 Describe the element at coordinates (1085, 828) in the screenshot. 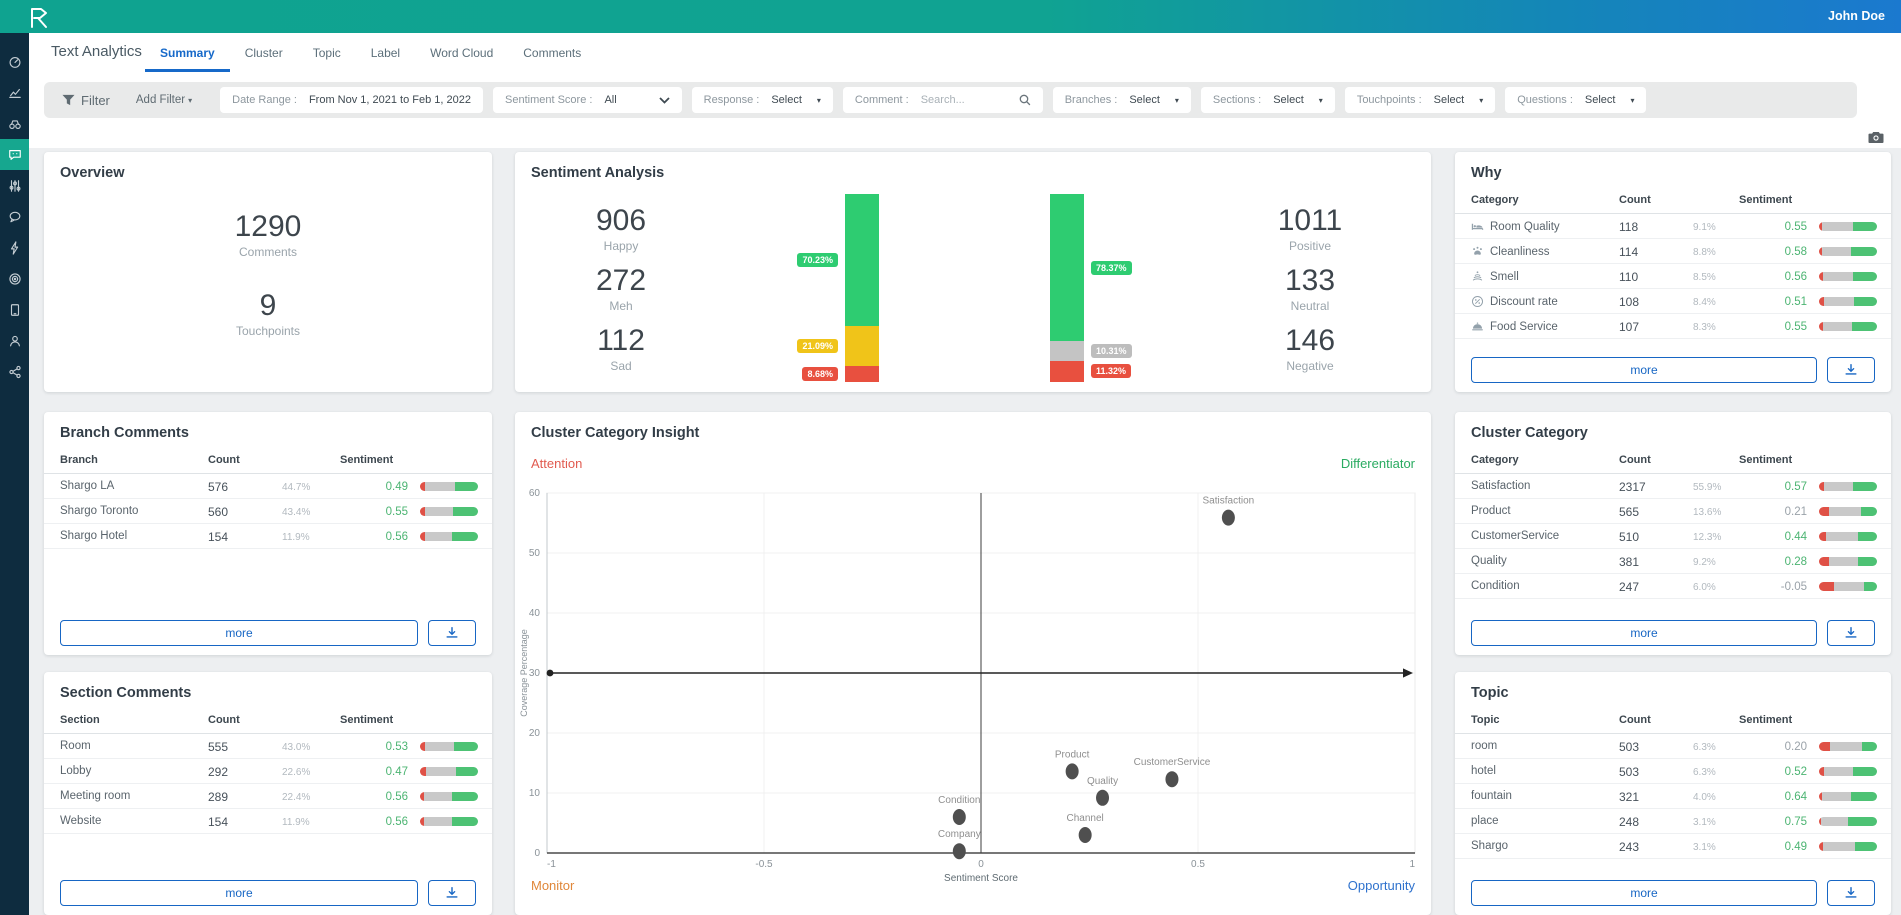

I see `scatter-point-channel: Channel` at that location.